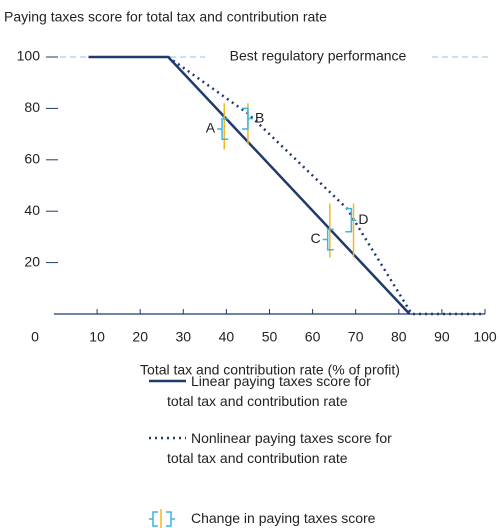 The image size is (502, 528). What do you see at coordinates (259, 117) in the screenshot?
I see `annotation-label: B` at bounding box center [259, 117].